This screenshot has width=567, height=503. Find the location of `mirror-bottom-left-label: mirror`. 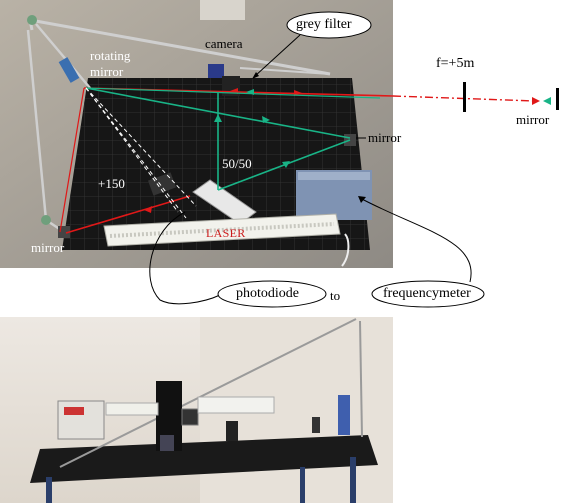

mirror-bottom-left-label: mirror is located at coordinates (48, 247).